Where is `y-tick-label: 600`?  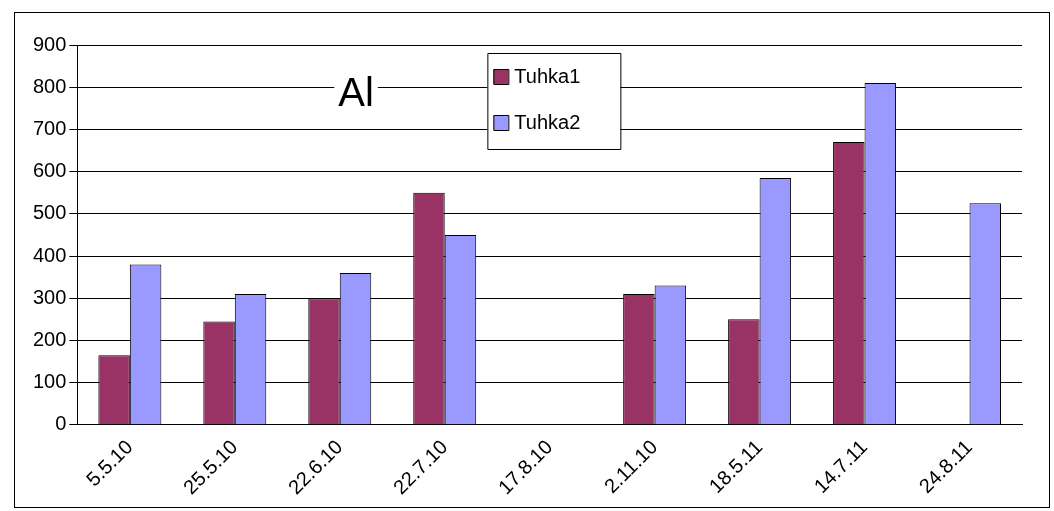 y-tick-label: 600 is located at coordinates (49, 170).